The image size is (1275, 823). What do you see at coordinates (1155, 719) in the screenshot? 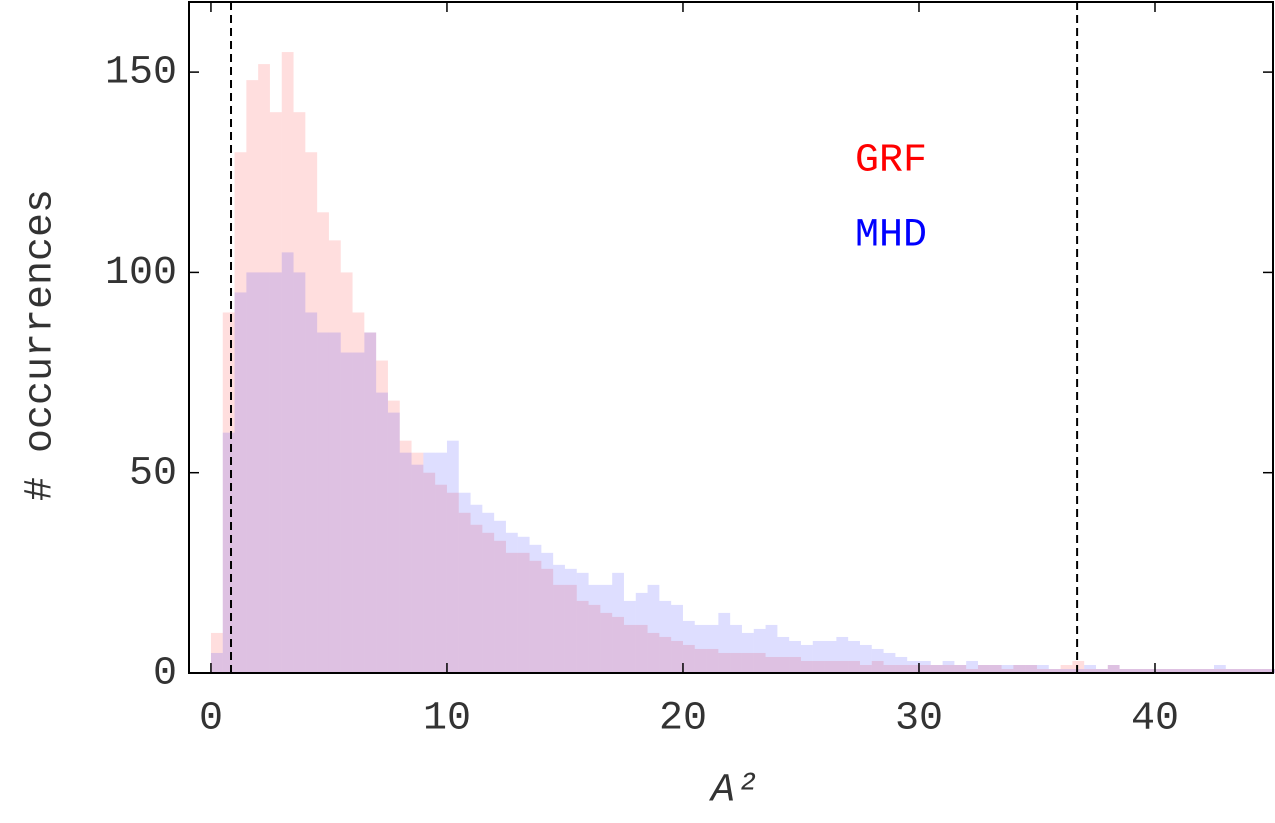
I see `x-tick-label: 40` at bounding box center [1155, 719].